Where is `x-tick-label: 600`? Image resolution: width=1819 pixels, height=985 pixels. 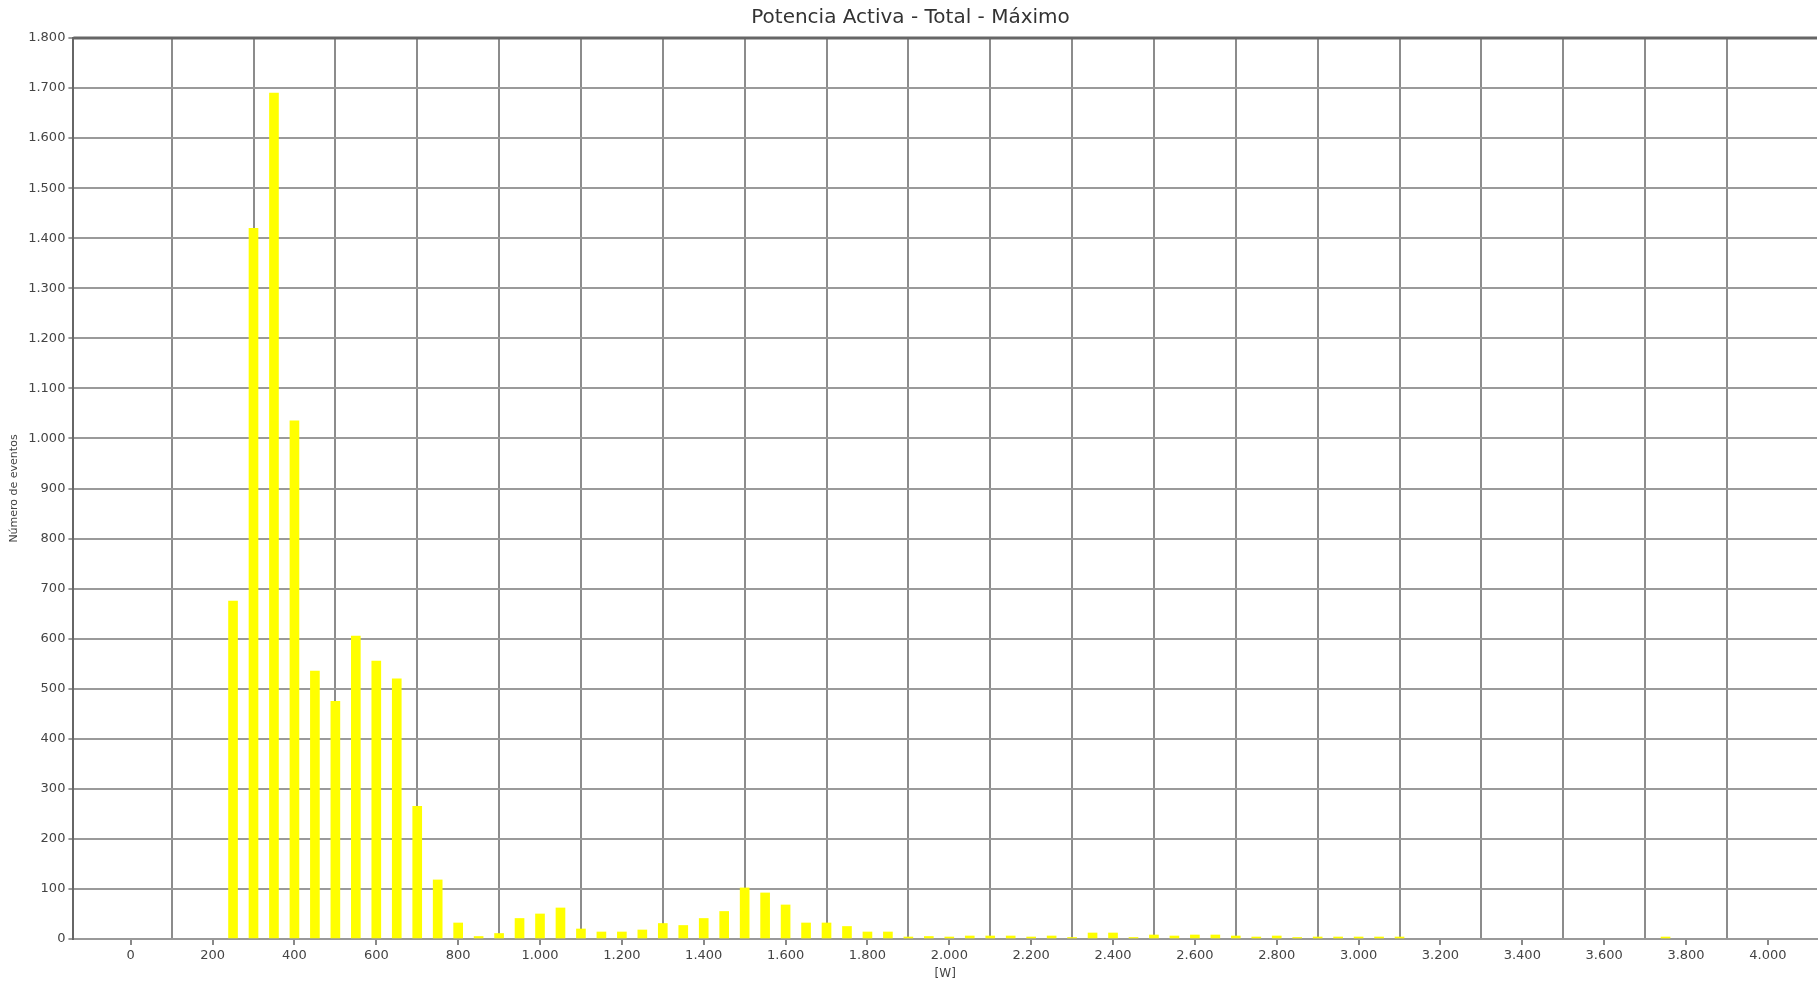
x-tick-label: 600 is located at coordinates (376, 955).